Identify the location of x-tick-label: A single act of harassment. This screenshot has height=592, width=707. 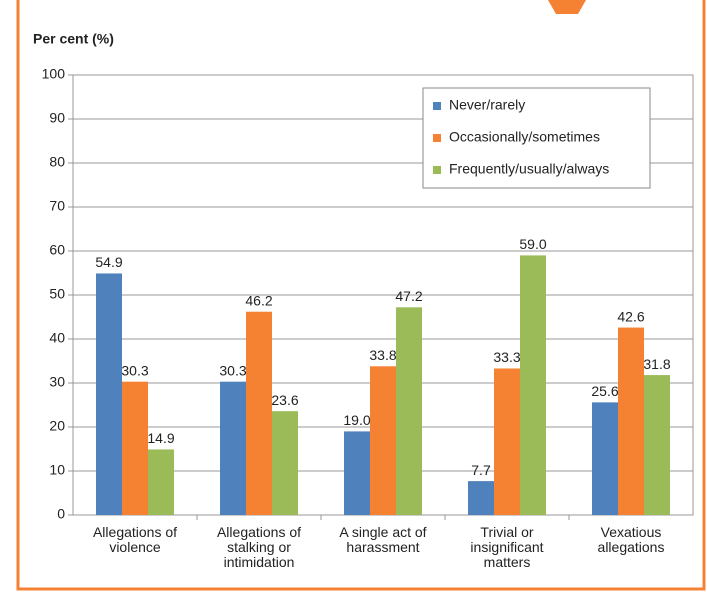
(382, 539).